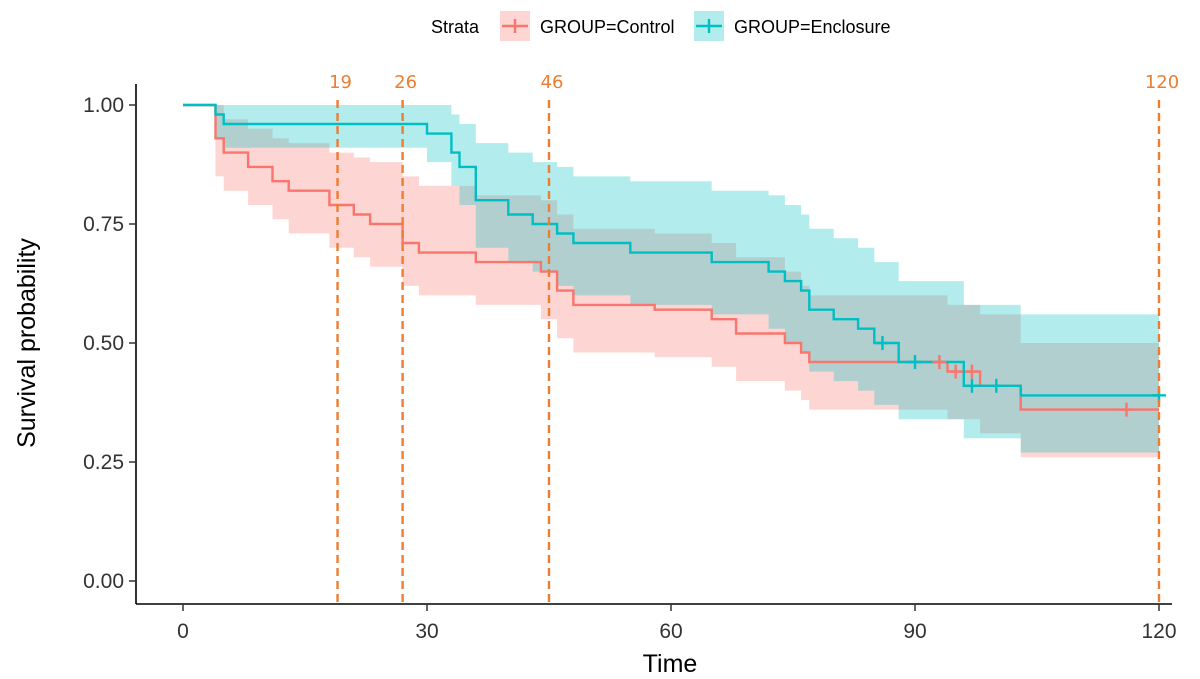  I want to click on x-tick-label: 90, so click(914, 631).